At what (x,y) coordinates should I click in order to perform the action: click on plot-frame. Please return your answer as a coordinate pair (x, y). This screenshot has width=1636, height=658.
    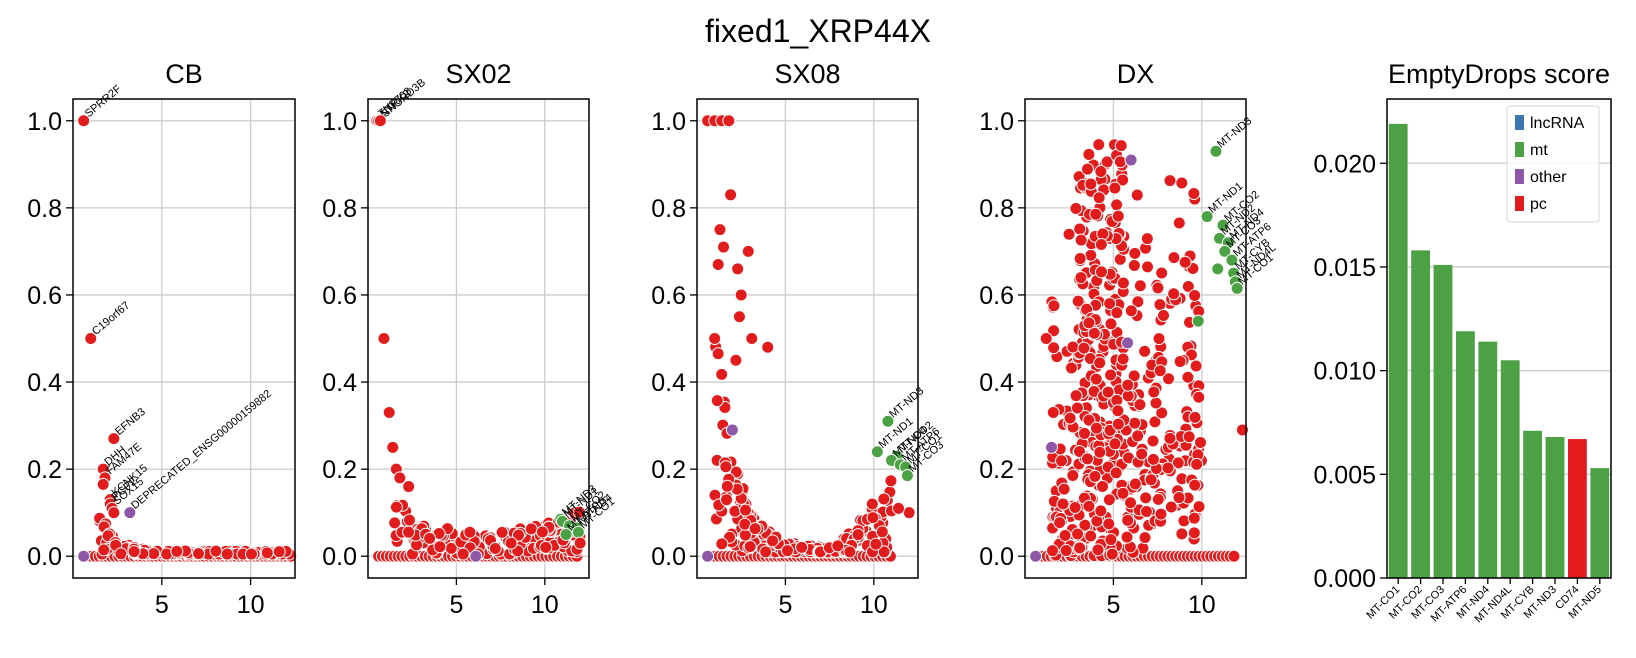
    Looking at the image, I should click on (478, 338).